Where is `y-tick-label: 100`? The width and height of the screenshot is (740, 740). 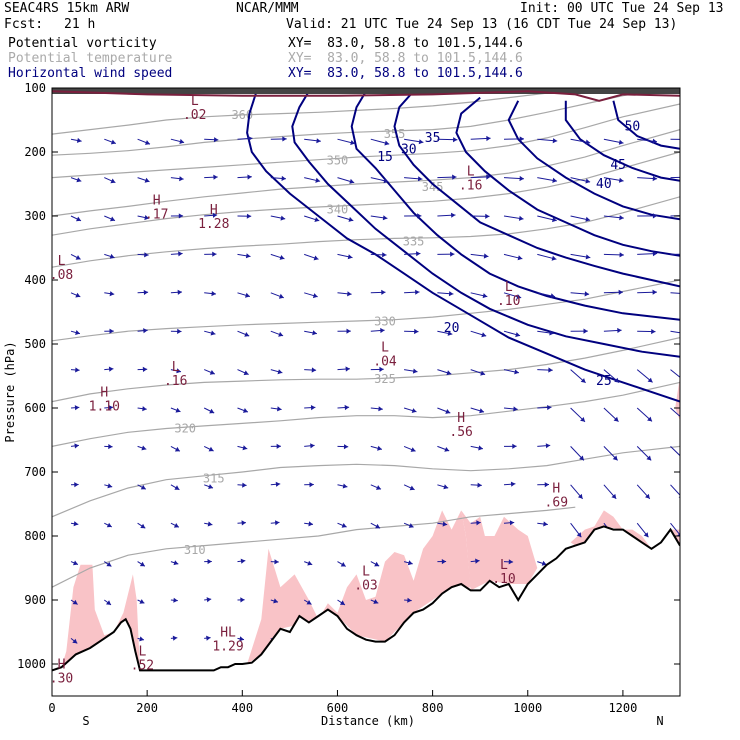
y-tick-label: 100 is located at coordinates (35, 88).